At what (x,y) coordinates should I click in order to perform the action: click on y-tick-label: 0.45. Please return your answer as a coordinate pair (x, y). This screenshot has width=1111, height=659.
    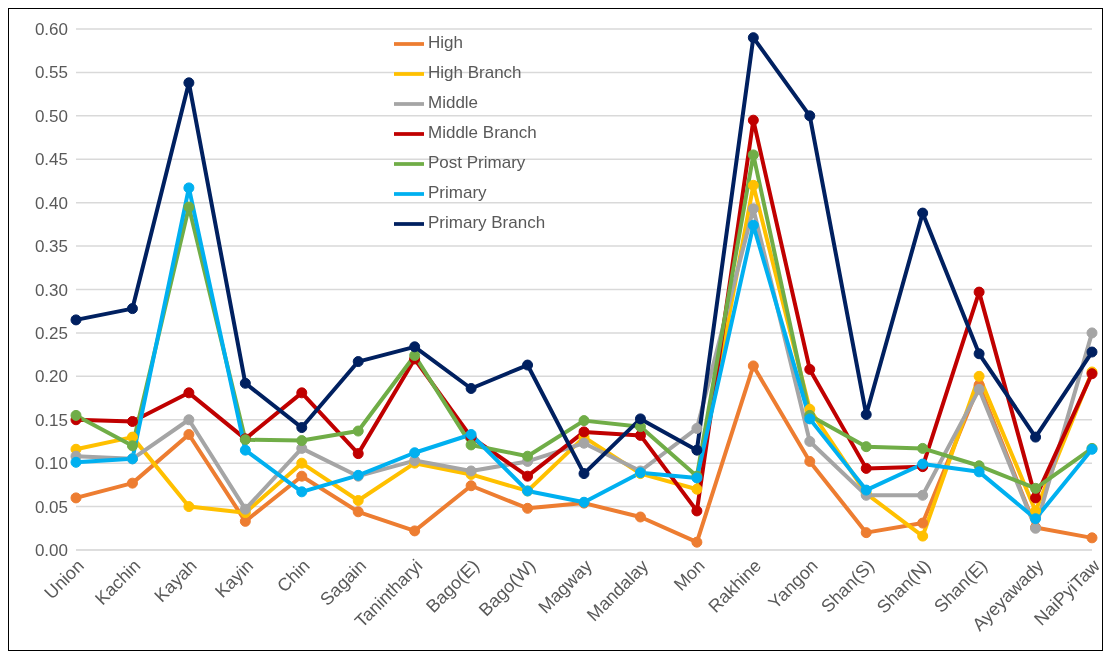
    Looking at the image, I should click on (51, 160).